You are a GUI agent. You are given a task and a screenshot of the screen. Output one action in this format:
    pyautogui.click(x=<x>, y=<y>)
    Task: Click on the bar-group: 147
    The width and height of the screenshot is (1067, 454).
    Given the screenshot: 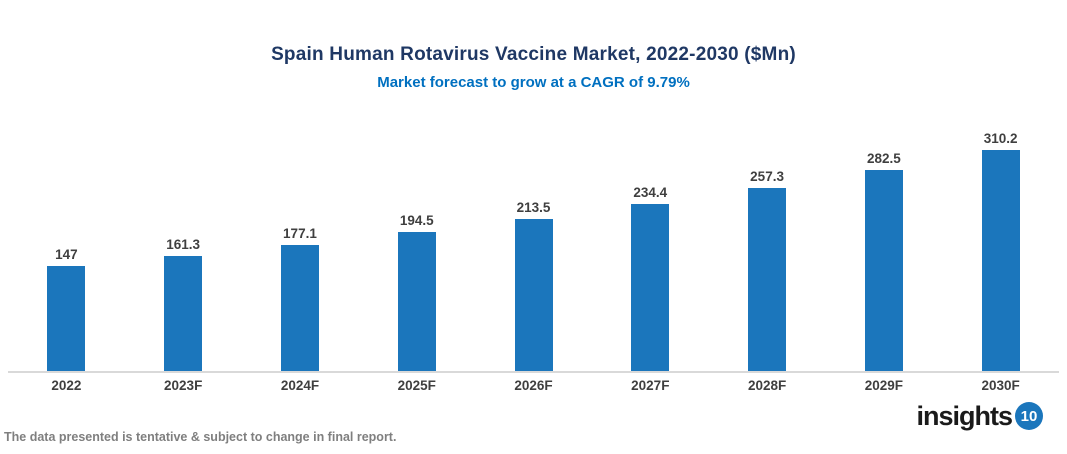 What is the action you would take?
    pyautogui.click(x=66, y=309)
    